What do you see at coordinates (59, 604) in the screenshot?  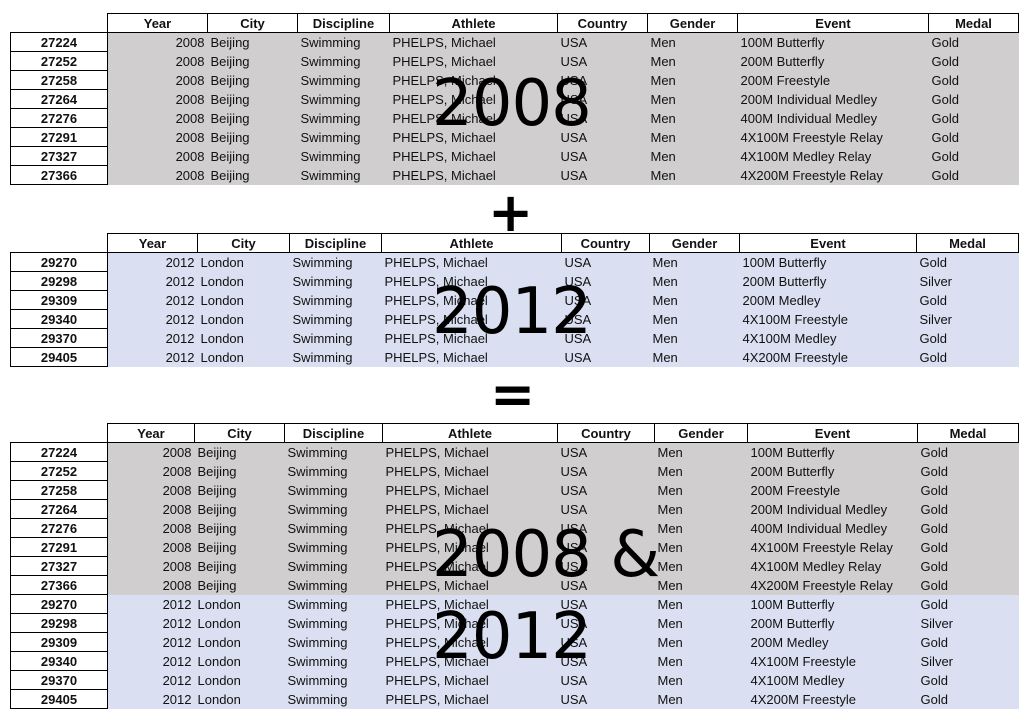 I see `row-id: 29270` at bounding box center [59, 604].